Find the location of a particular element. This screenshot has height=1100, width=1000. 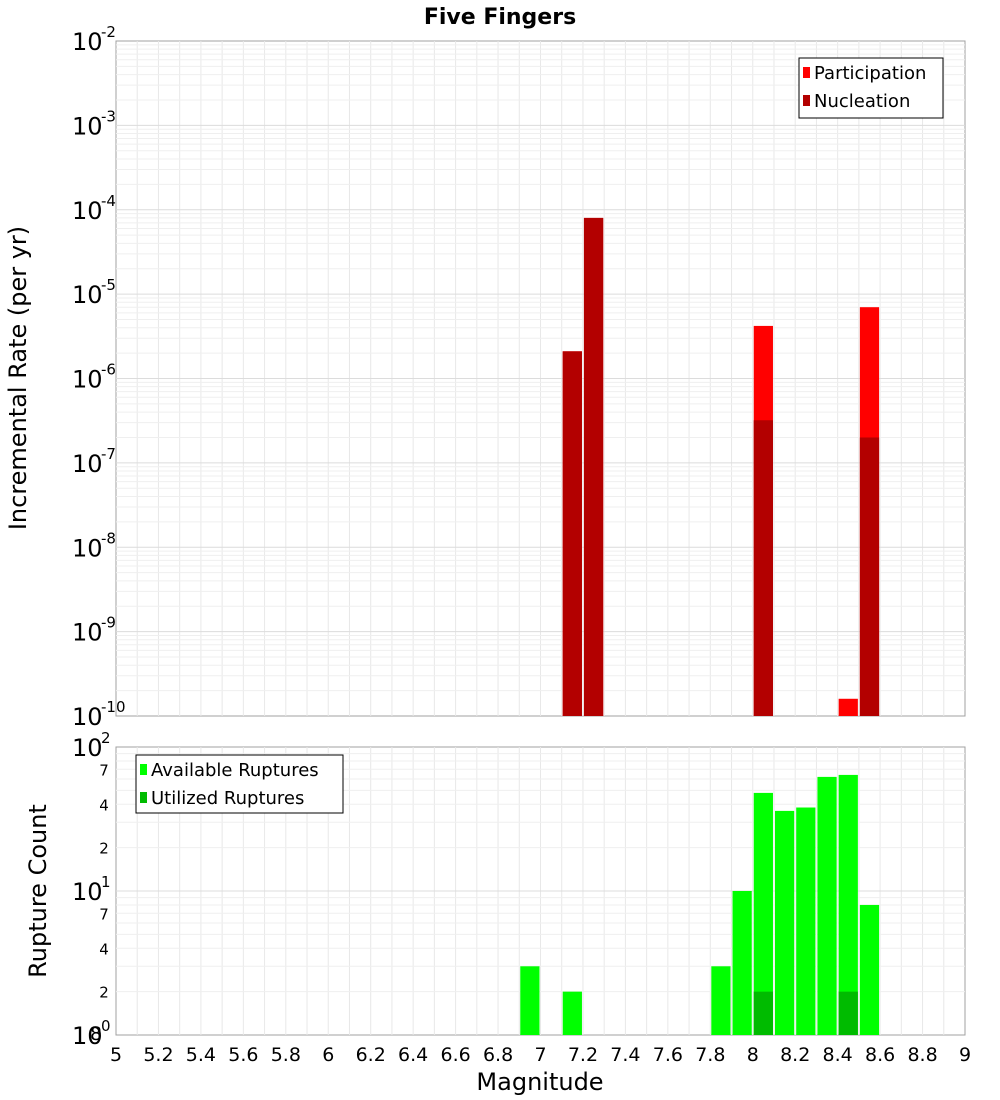

x-tick-label: 8.8 is located at coordinates (922, 1055).